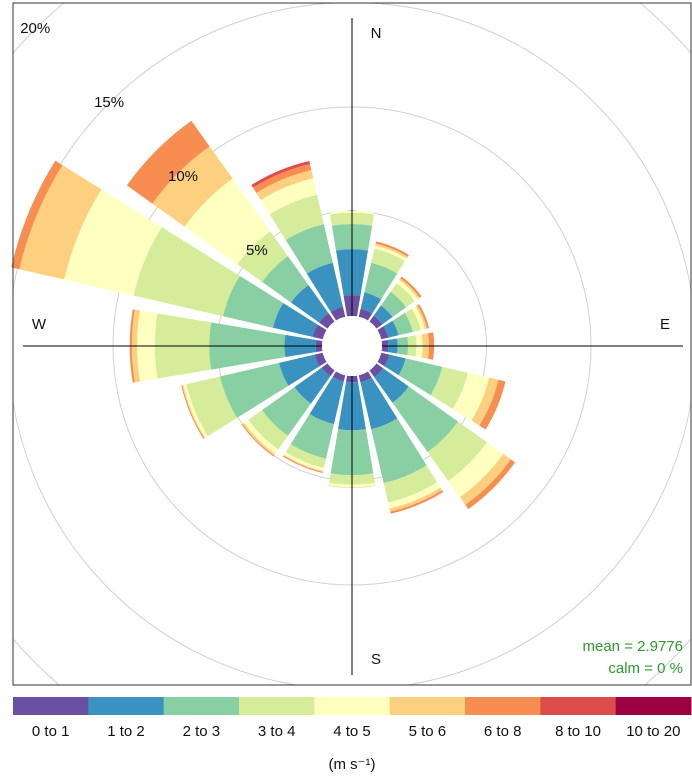  What do you see at coordinates (428, 731) in the screenshot?
I see `legend-label: 5 to 6` at bounding box center [428, 731].